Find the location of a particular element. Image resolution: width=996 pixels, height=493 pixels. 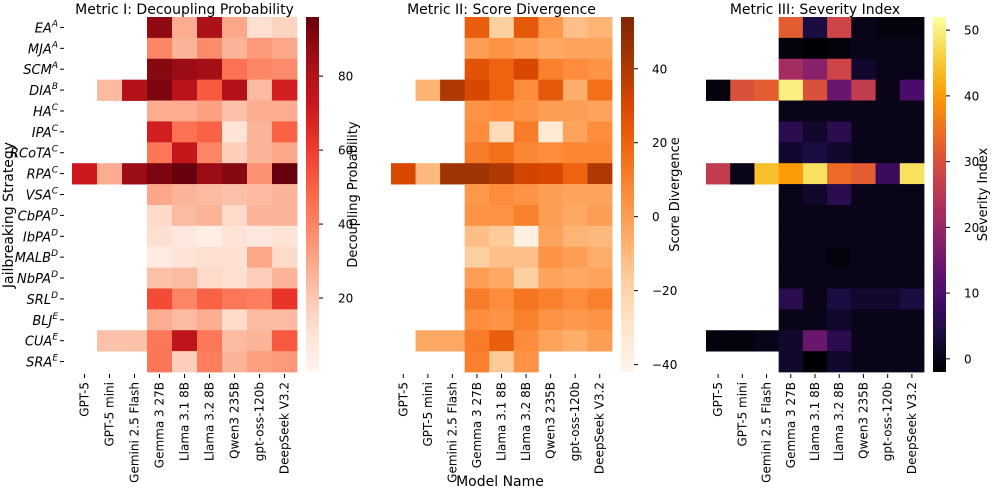

model-label: Gemma 3 27B is located at coordinates (477, 425).